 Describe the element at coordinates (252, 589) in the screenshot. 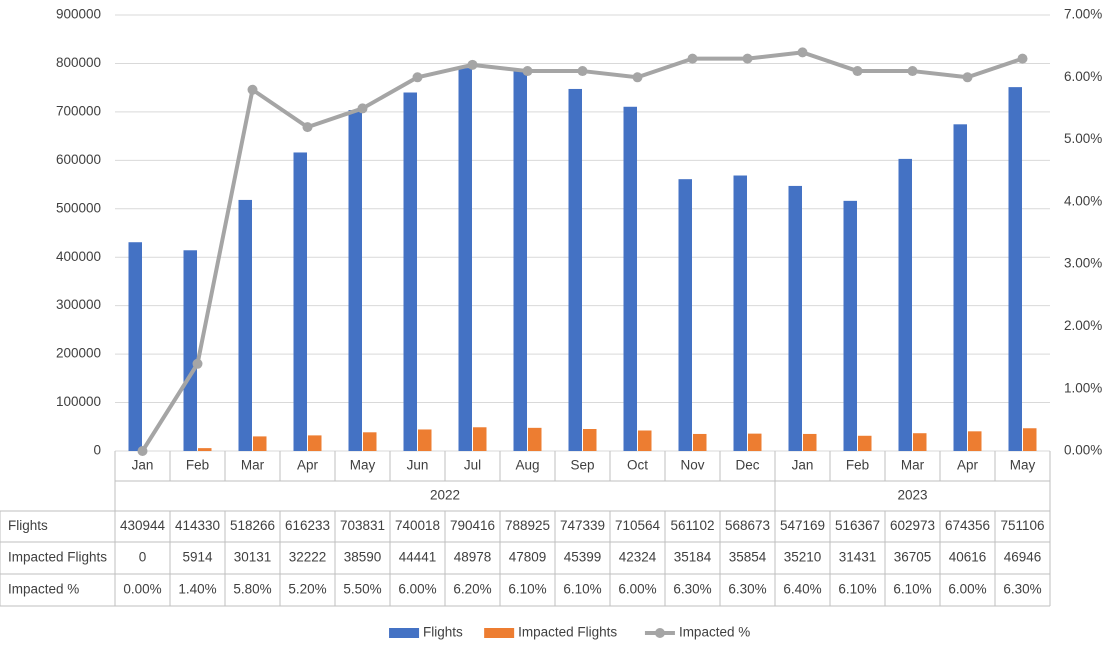

I see `table-cell: 5.80%` at that location.